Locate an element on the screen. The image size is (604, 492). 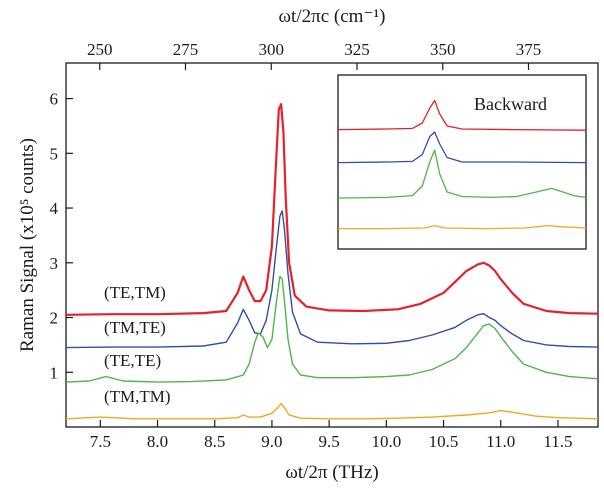
top-tick-label: 300 is located at coordinates (271, 49).